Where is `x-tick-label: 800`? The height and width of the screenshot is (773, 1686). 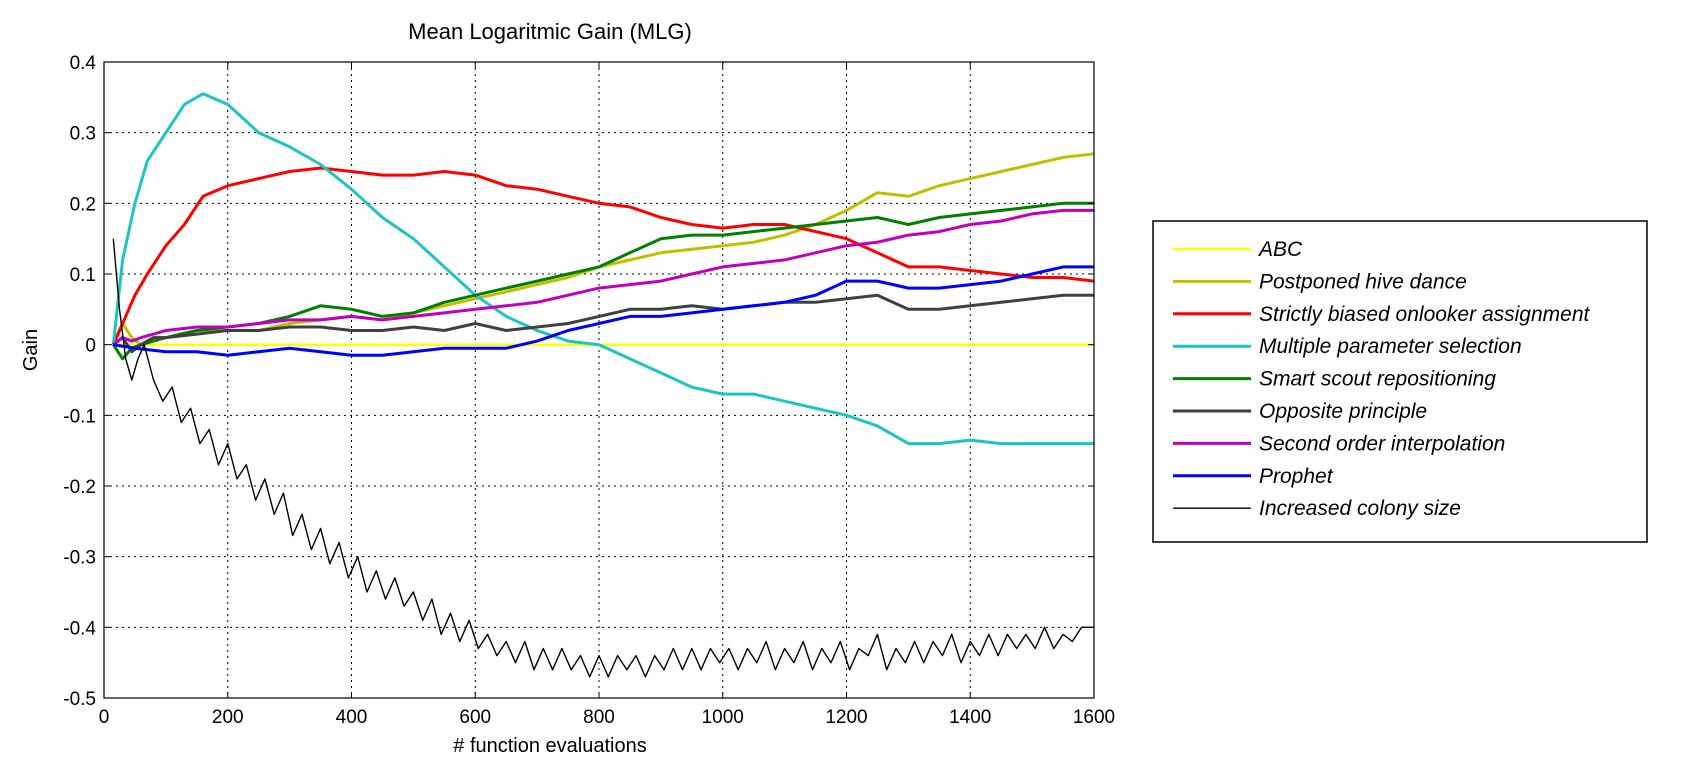
x-tick-label: 800 is located at coordinates (599, 717).